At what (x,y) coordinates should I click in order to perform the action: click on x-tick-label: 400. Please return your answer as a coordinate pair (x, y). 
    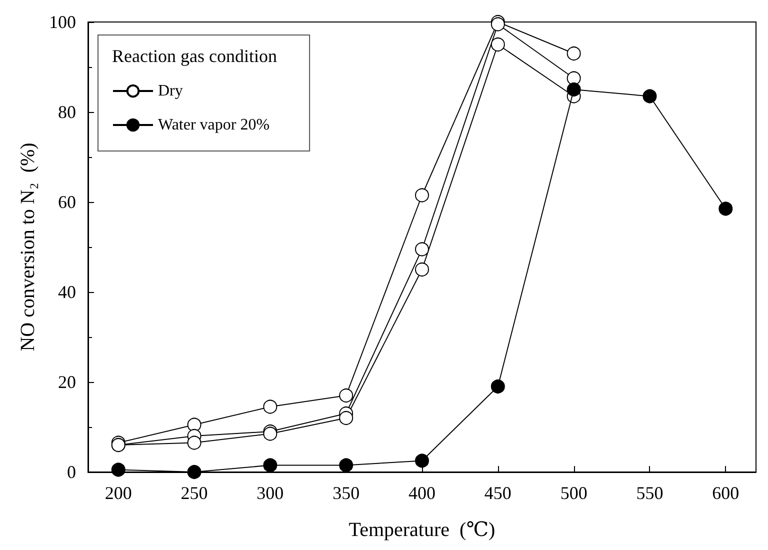
    Looking at the image, I should click on (422, 493).